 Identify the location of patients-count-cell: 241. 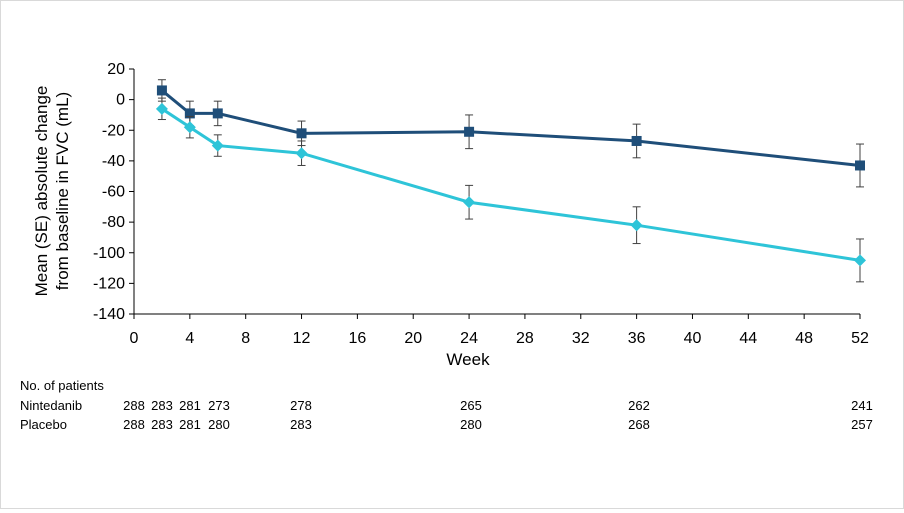
(862, 405).